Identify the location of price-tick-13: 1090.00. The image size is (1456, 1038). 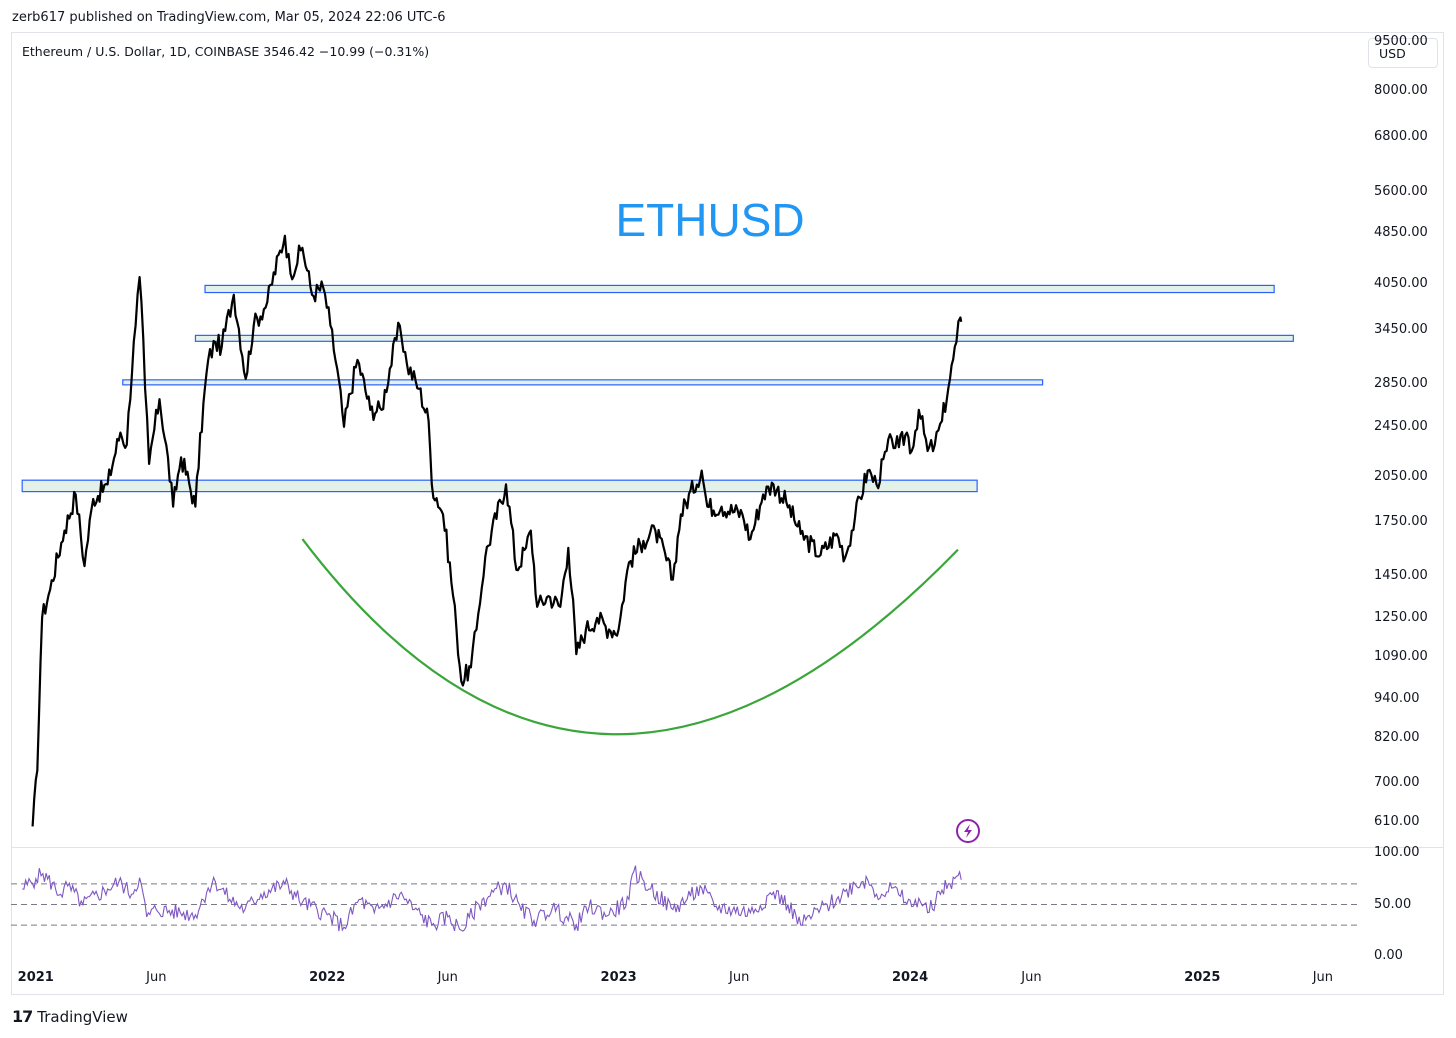
(1401, 656).